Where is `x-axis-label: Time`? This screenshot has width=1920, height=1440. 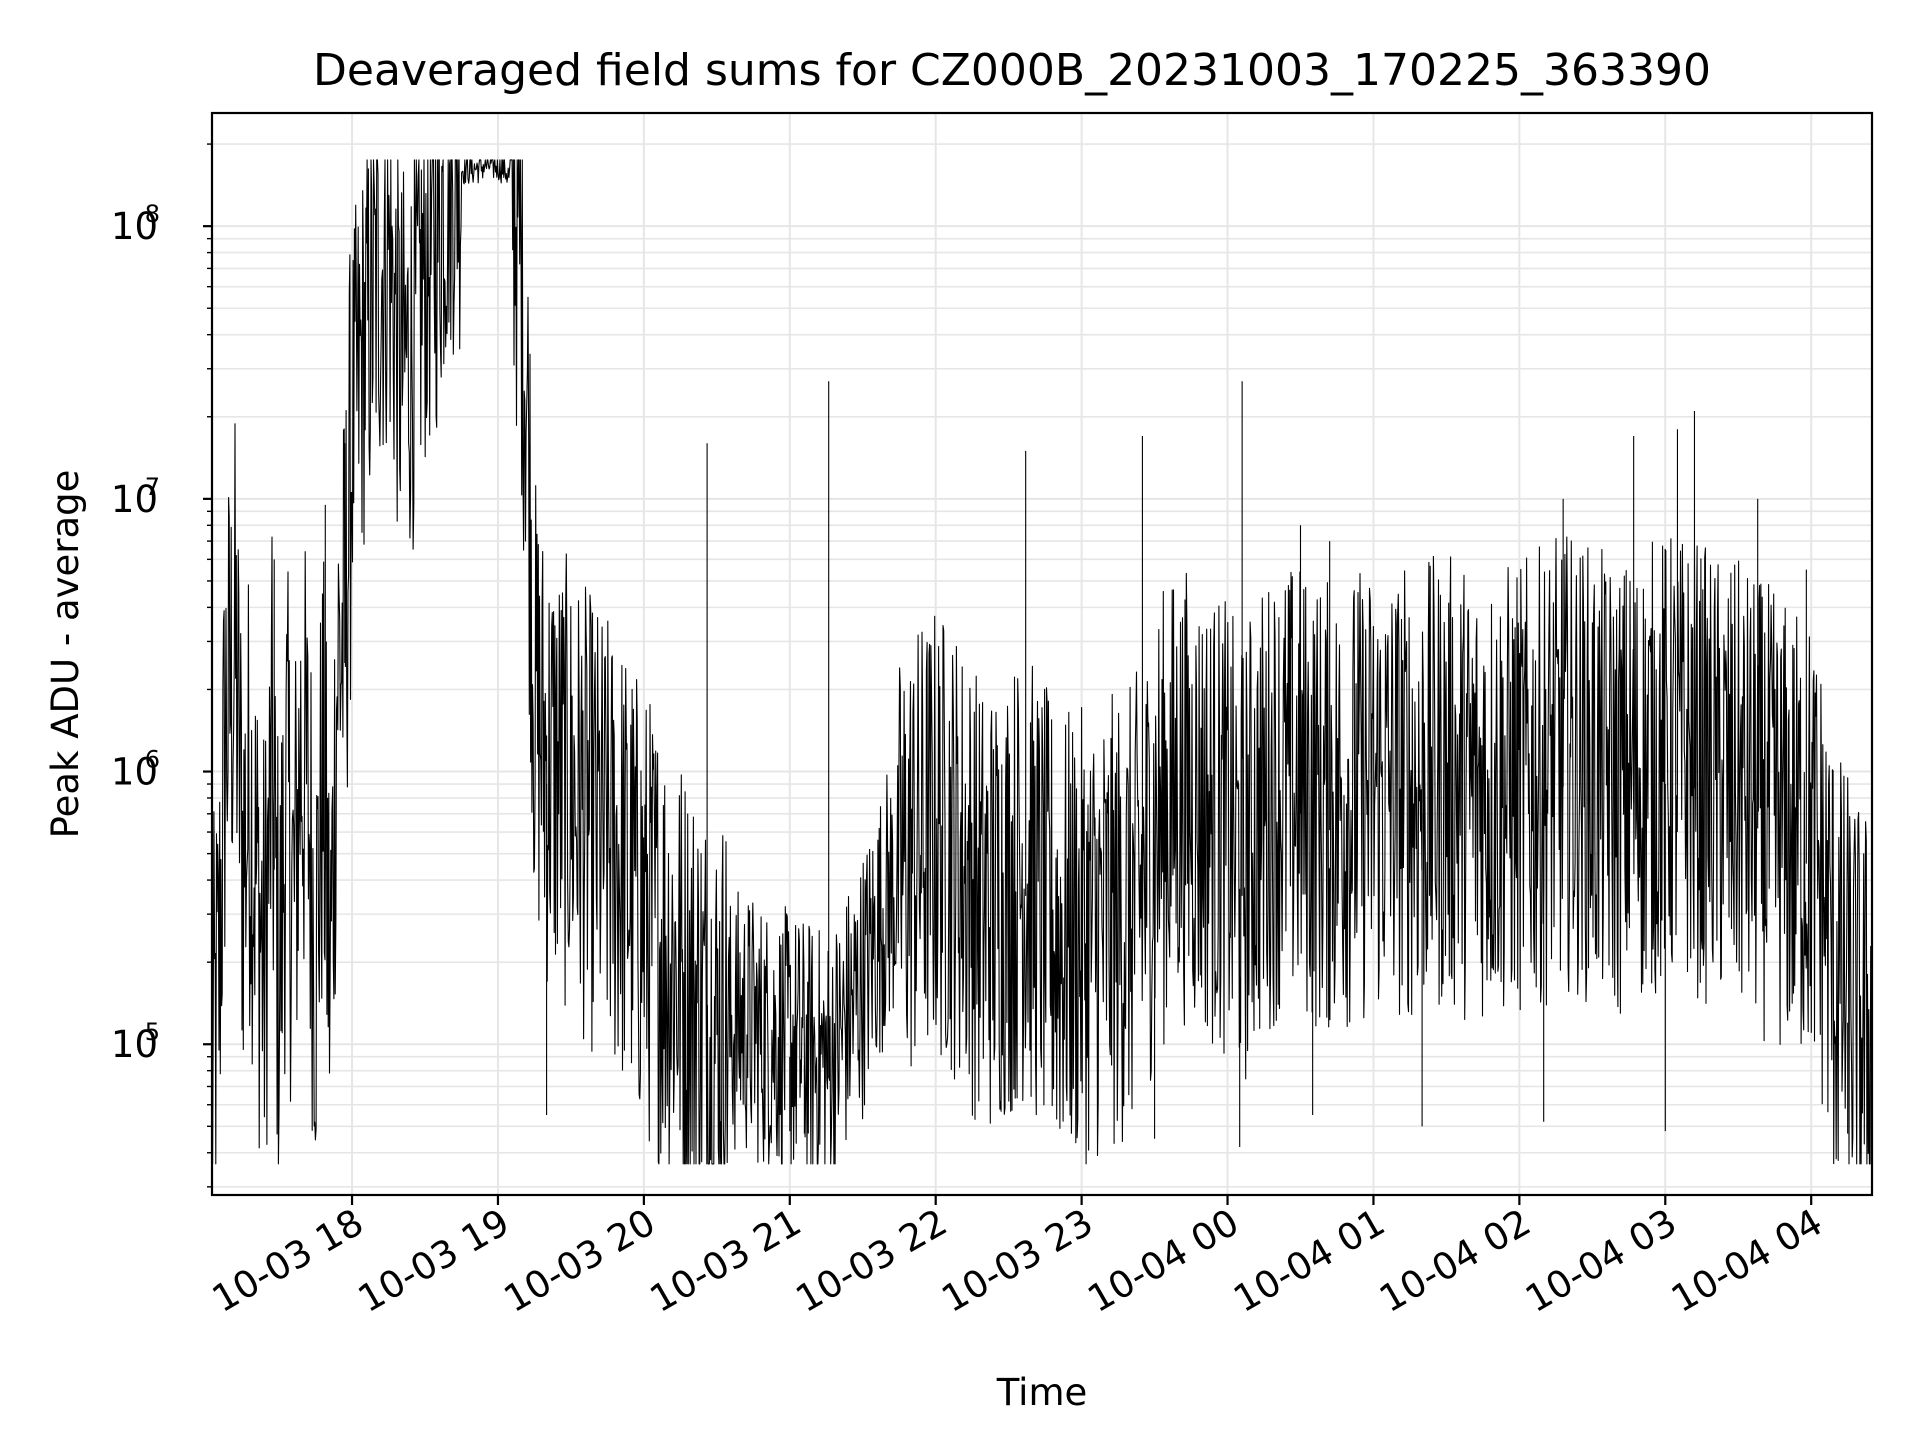 x-axis-label: Time is located at coordinates (1042, 1392).